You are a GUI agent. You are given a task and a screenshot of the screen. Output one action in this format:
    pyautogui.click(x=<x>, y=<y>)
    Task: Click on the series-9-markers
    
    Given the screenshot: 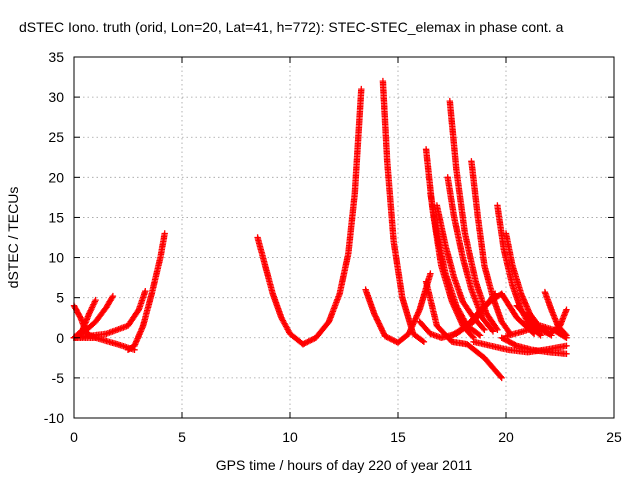 What is the action you would take?
    pyautogui.click(x=398, y=308)
    